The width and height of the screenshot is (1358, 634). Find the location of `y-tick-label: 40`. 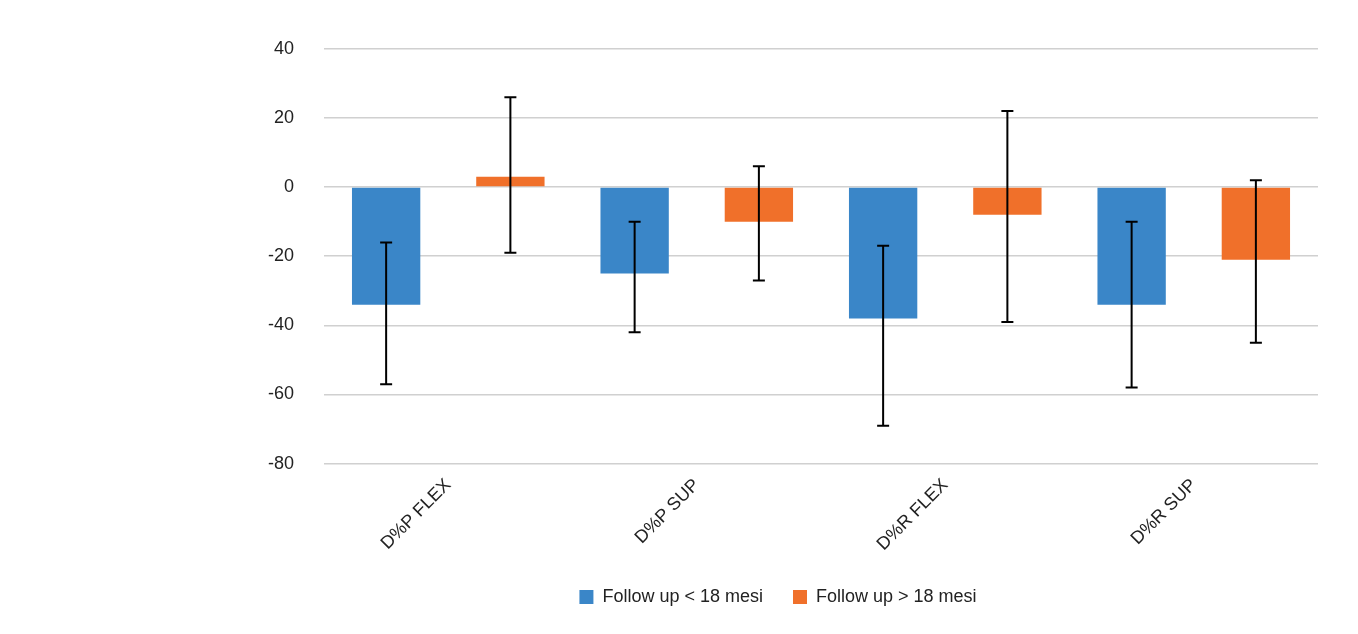

y-tick-label: 40 is located at coordinates (284, 47).